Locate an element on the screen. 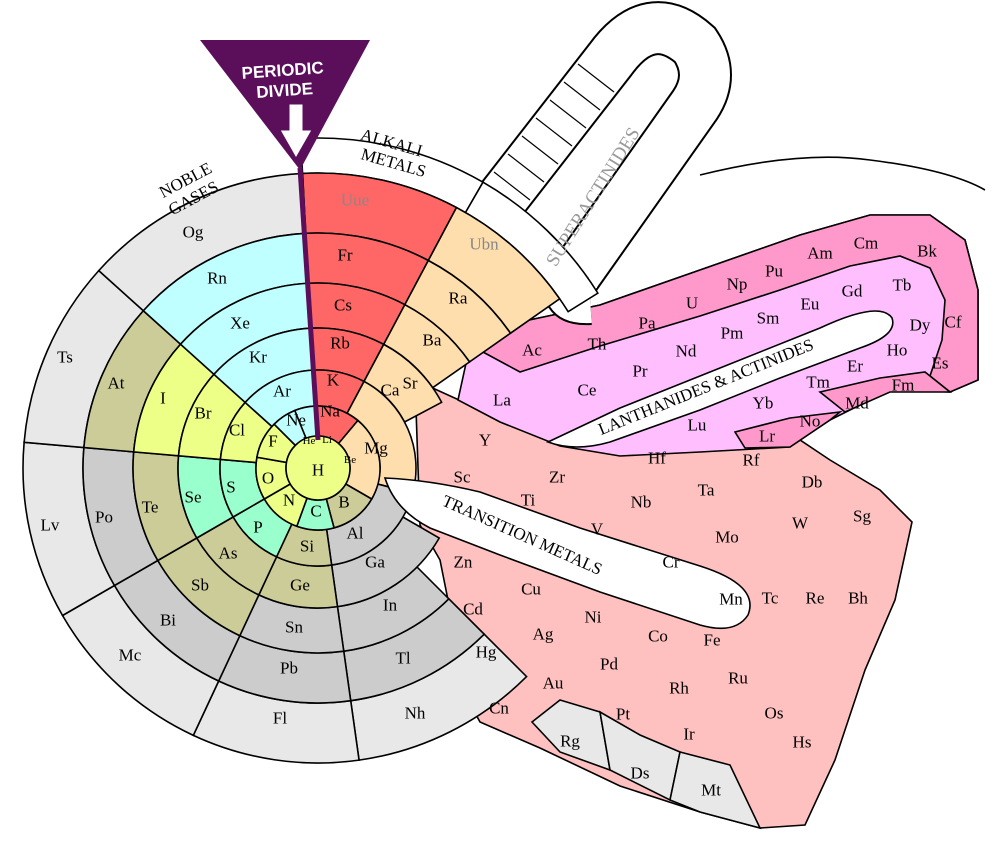 The width and height of the screenshot is (1000, 852). outer-boundary-line is located at coordinates (842, 173).